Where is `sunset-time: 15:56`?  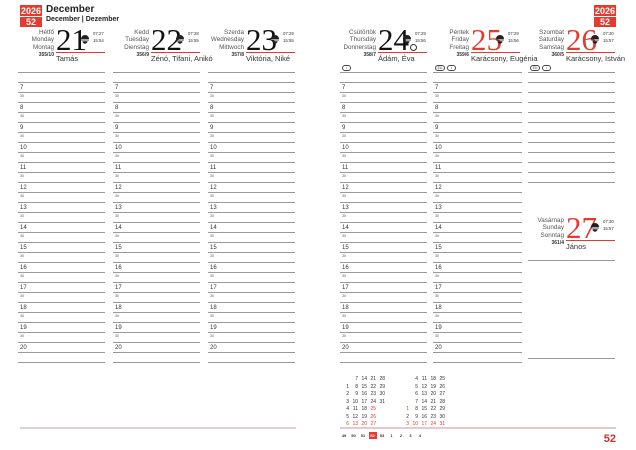 sunset-time: 15:56 is located at coordinates (420, 40).